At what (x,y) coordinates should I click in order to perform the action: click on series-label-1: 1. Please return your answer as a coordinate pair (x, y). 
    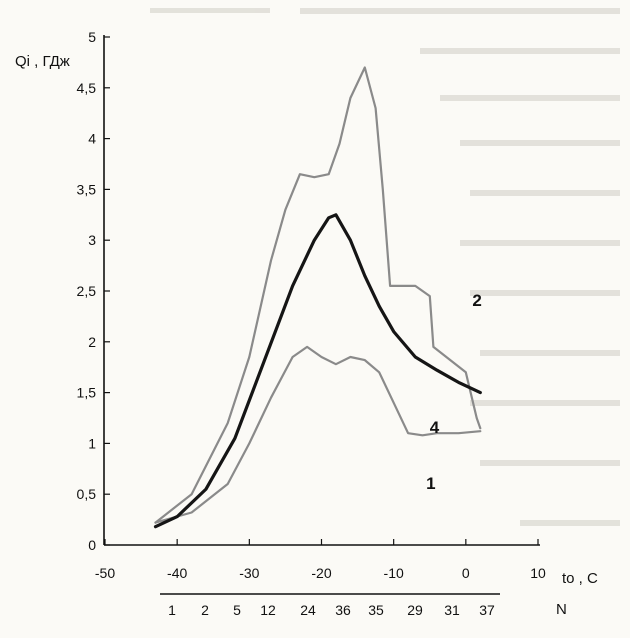
    Looking at the image, I should click on (430, 483).